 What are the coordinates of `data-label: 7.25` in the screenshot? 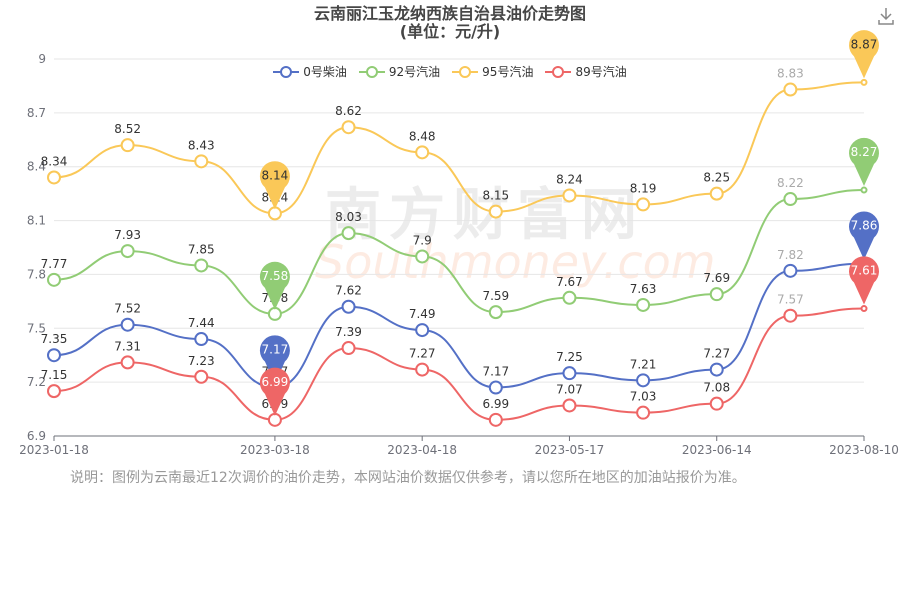 It's located at (569, 357).